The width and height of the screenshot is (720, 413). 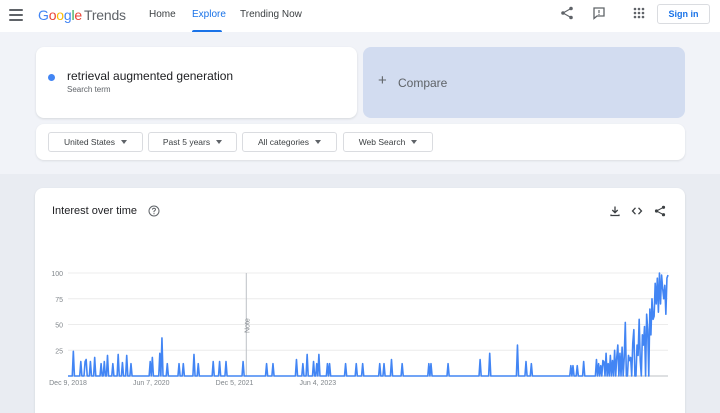 What do you see at coordinates (283, 142) in the screenshot?
I see `filter-category-label: All categories` at bounding box center [283, 142].